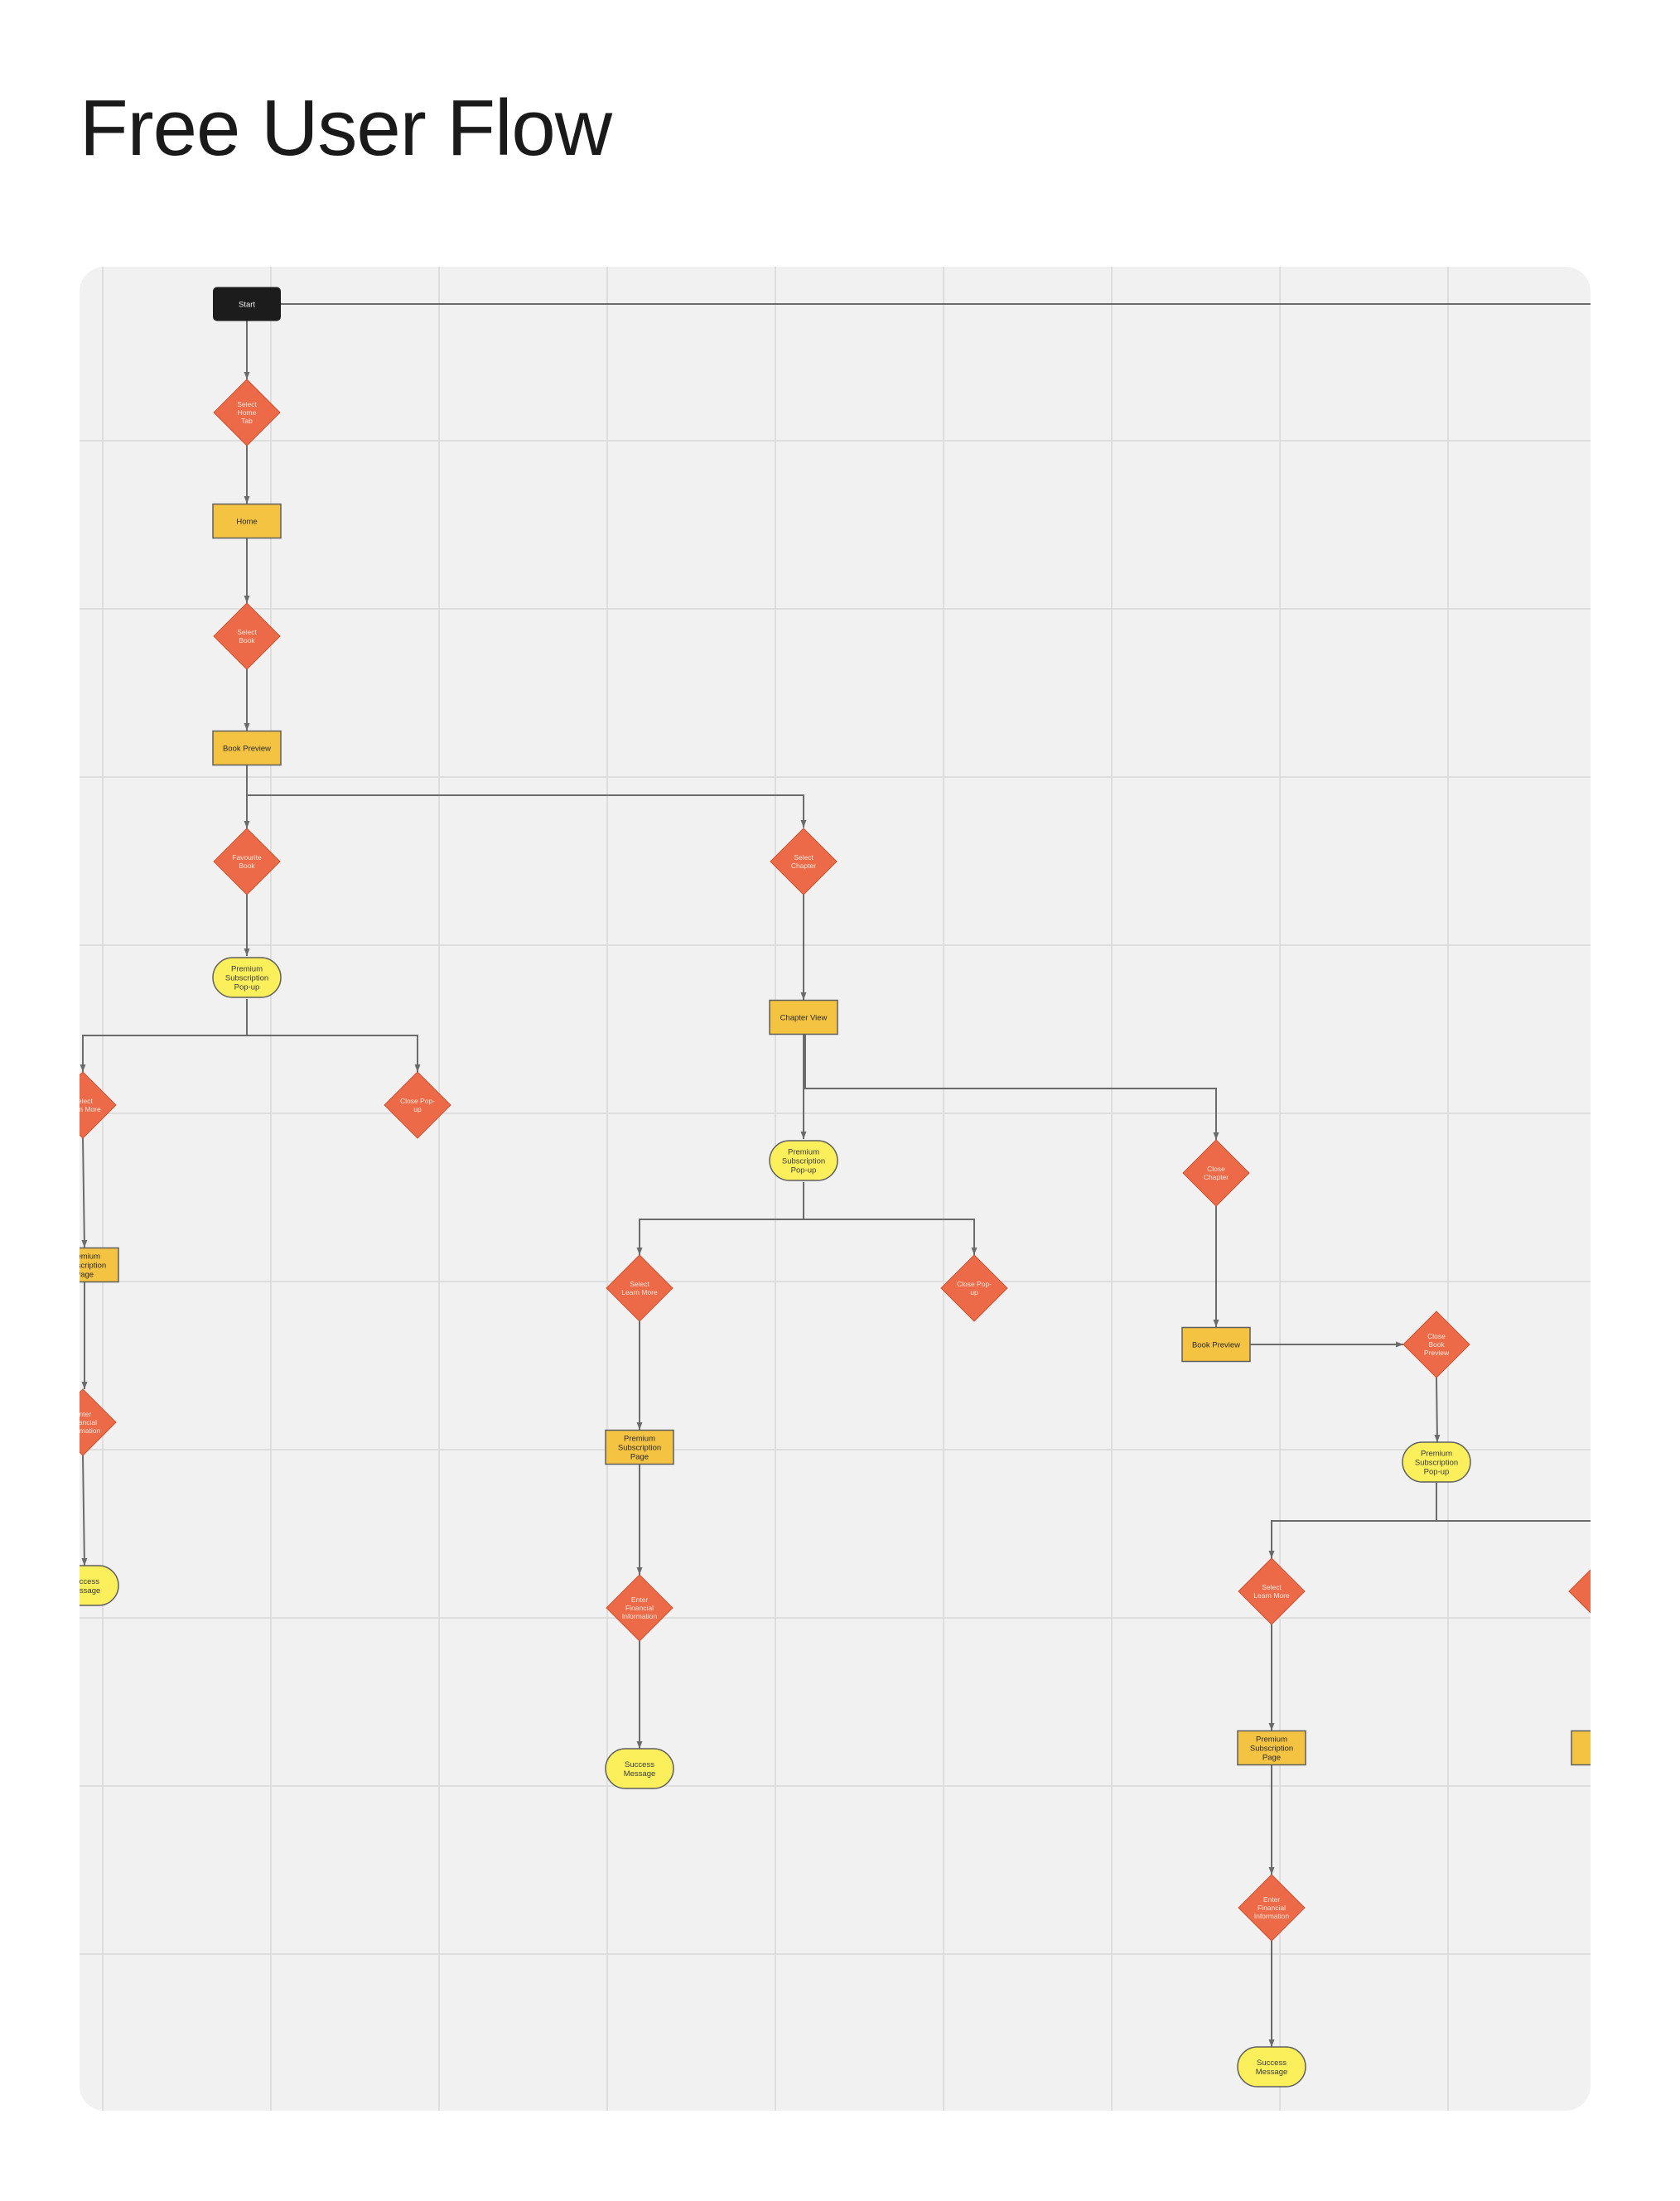 This screenshot has width=1680, height=2201. I want to click on select-learn-more-2-label: Select Learn More, so click(639, 1288).